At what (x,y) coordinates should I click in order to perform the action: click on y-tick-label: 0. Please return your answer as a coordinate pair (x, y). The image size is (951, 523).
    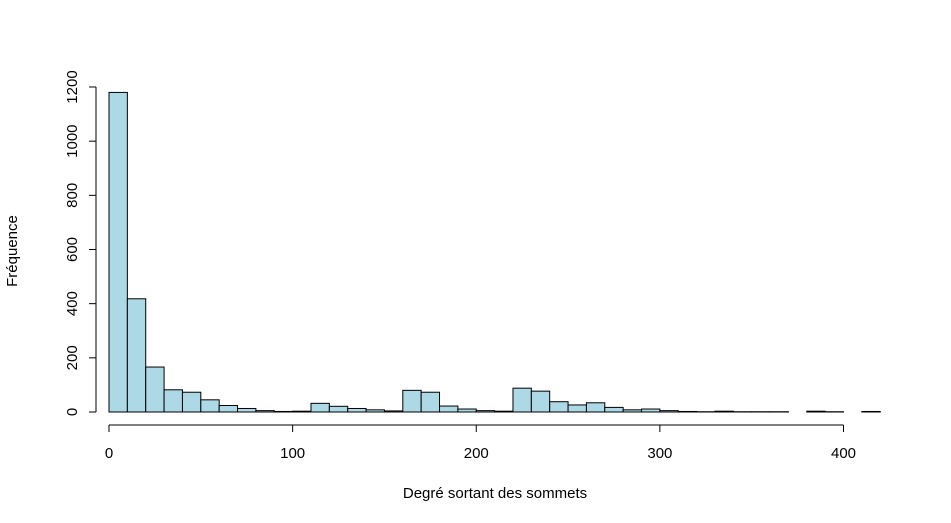
    Looking at the image, I should click on (72, 412).